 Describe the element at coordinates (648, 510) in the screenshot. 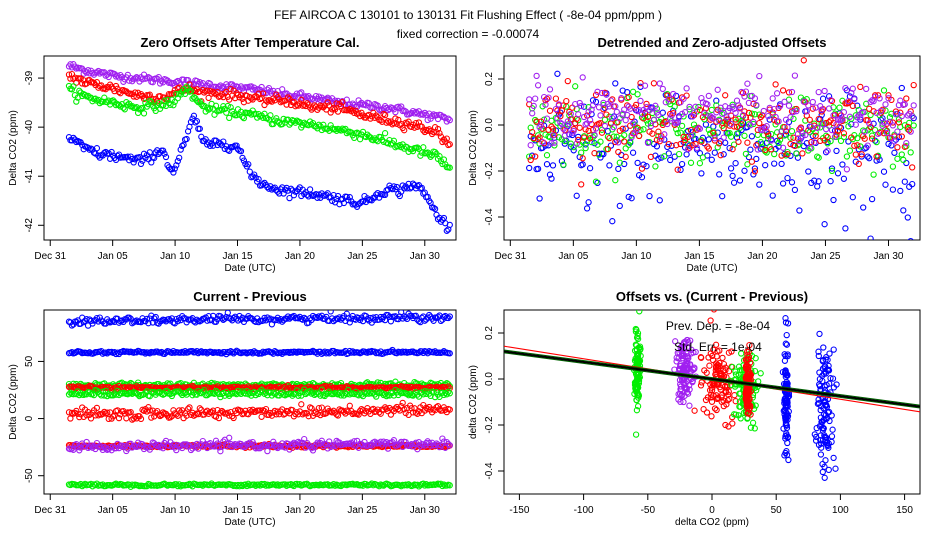

I see `x-tick-label: -50` at that location.